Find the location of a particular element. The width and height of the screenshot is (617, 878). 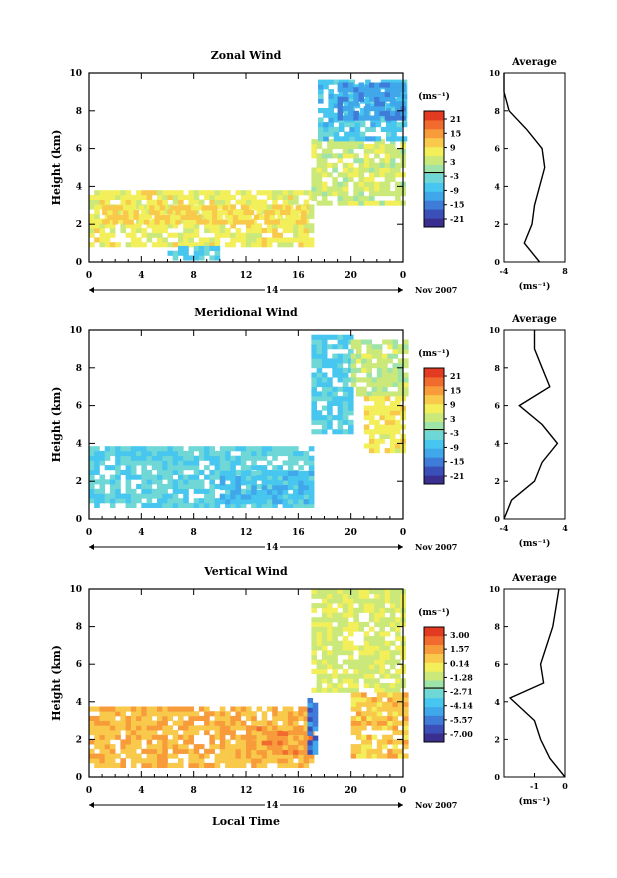

colorbar-swatch is located at coordinates (434, 169).